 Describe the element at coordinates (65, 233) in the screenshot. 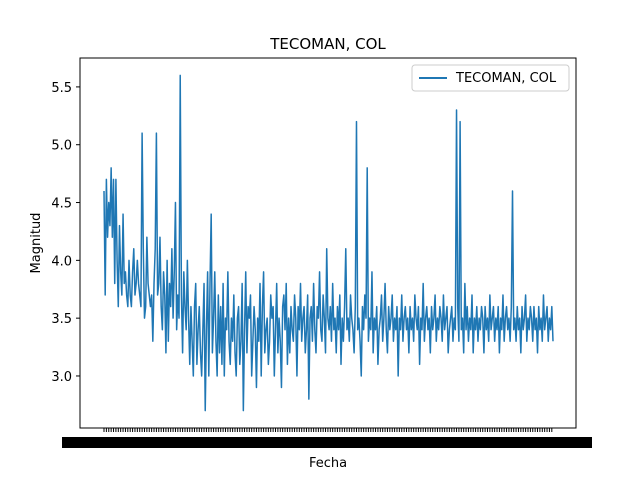

I see `y-axis: 3.0 3.5 4.0 4.5 5.0 5.5` at that location.